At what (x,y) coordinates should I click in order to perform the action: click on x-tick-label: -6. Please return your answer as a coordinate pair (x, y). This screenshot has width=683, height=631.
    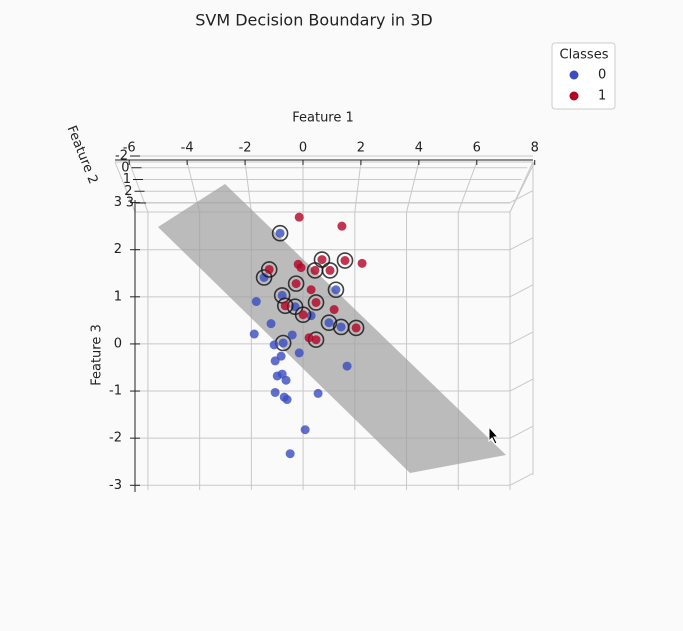
    Looking at the image, I should click on (129, 148).